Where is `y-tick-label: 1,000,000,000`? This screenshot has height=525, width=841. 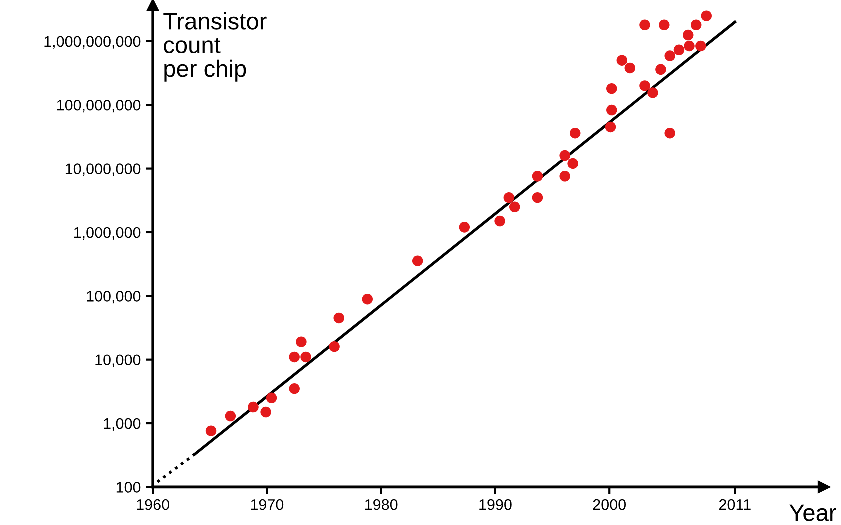
y-tick-label: 1,000,000,000 is located at coordinates (92, 42).